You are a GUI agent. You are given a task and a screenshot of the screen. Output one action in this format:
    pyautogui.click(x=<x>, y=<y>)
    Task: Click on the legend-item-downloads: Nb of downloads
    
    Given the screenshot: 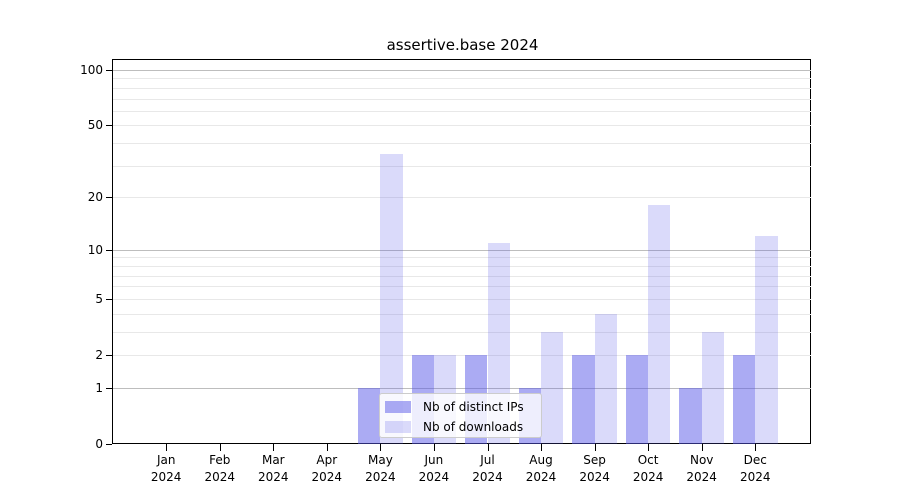 What is the action you would take?
    pyautogui.click(x=463, y=427)
    